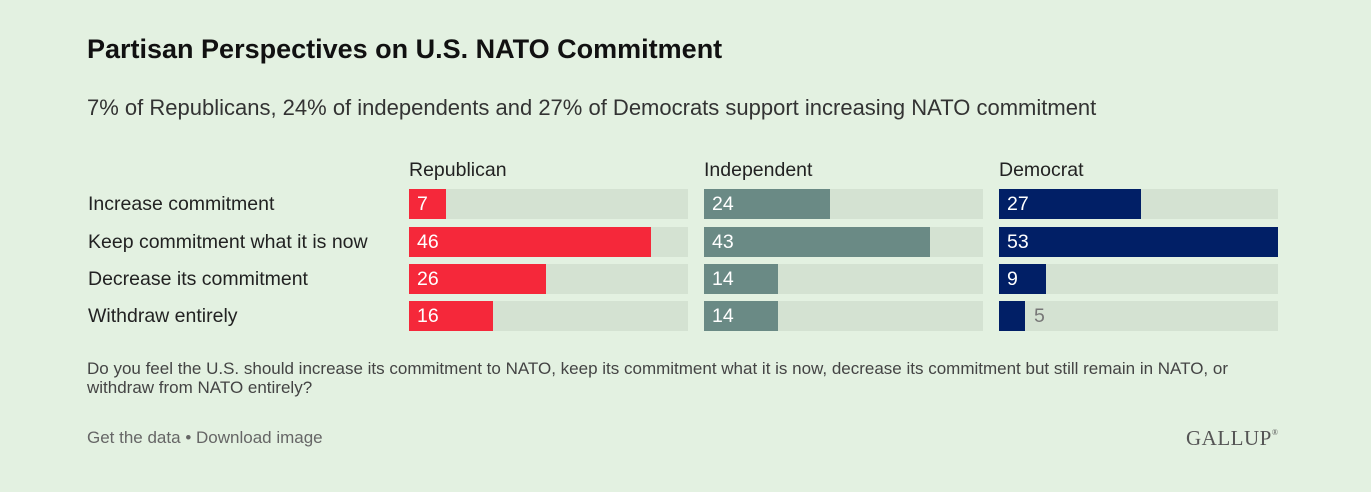  What do you see at coordinates (548, 316) in the screenshot?
I see `bar-track: 16` at bounding box center [548, 316].